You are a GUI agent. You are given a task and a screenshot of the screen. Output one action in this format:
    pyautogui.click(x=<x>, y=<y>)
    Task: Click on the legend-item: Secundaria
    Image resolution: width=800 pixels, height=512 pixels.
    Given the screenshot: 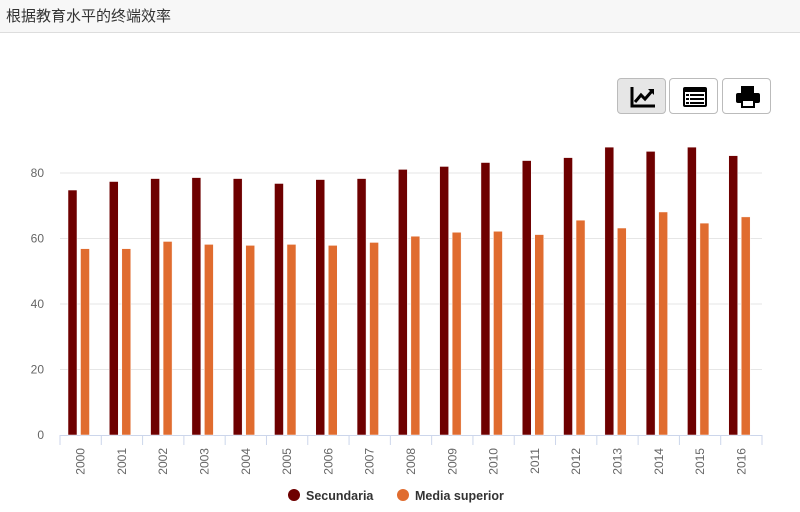 What is the action you would take?
    pyautogui.click(x=340, y=496)
    